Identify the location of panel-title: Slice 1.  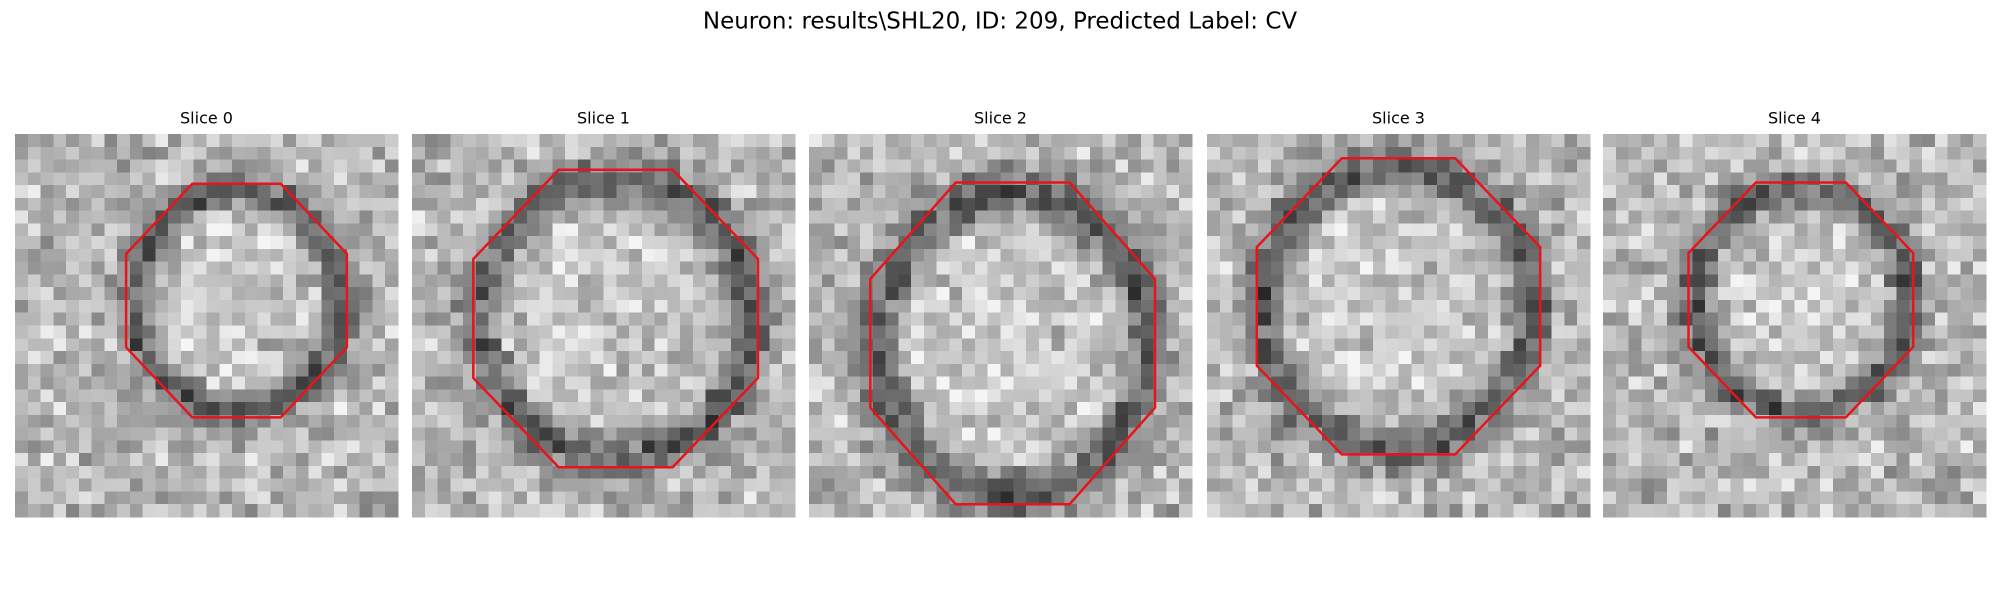
(603, 118).